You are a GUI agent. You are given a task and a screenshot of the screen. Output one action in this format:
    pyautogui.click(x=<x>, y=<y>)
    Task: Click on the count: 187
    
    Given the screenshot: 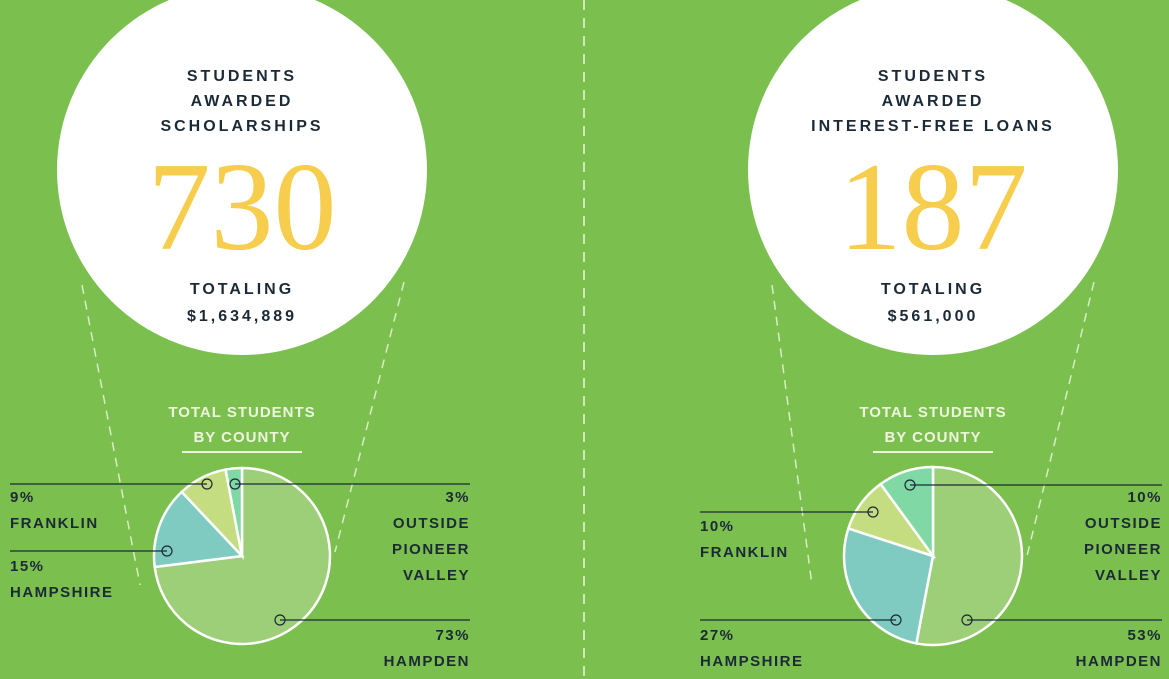 What is the action you would take?
    pyautogui.click(x=933, y=207)
    